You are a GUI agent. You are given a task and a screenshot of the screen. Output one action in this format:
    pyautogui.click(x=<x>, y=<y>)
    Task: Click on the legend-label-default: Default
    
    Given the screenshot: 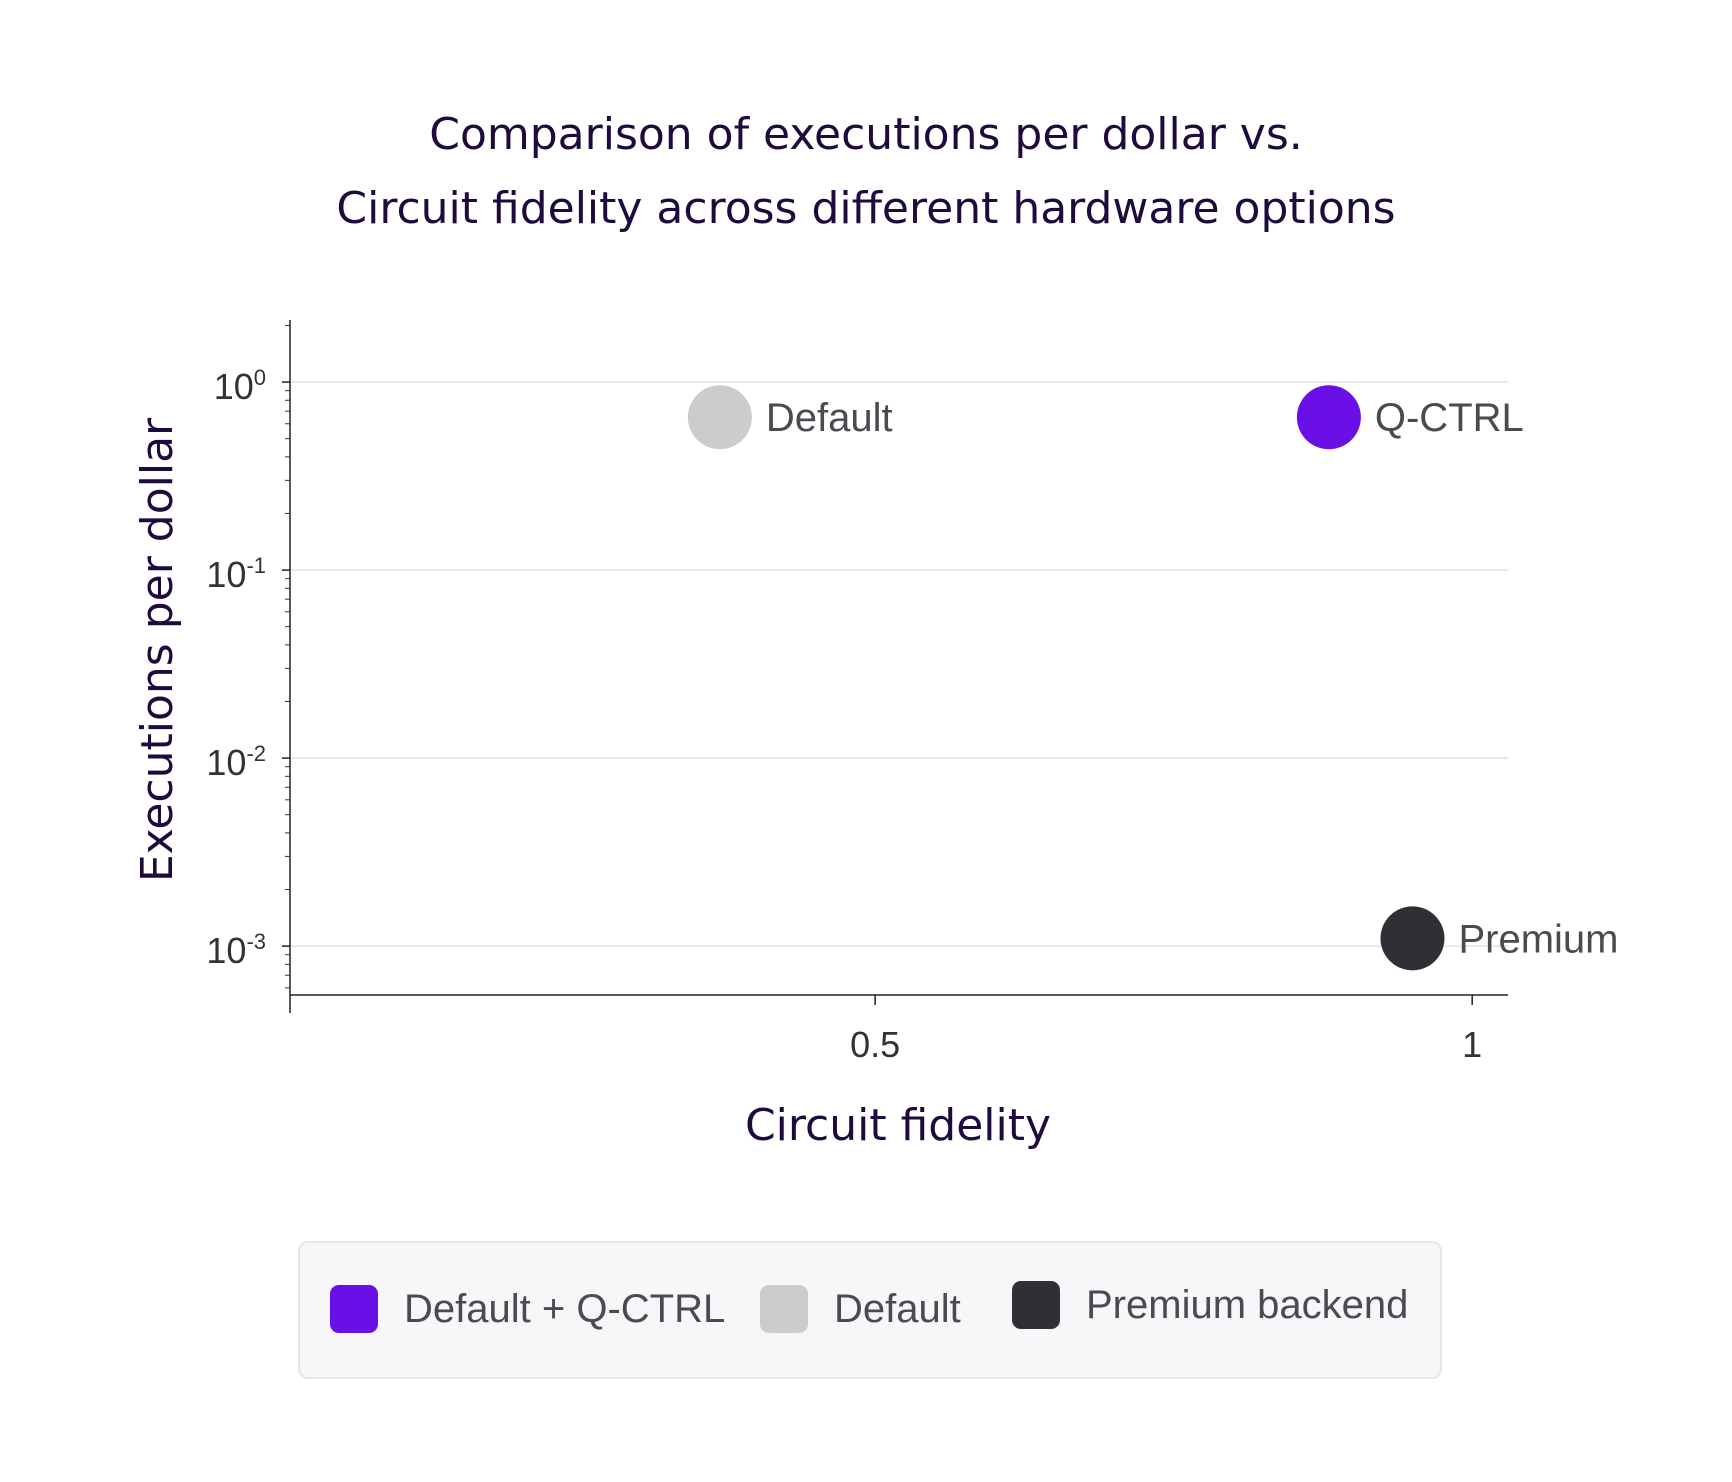 What is the action you would take?
    pyautogui.click(x=897, y=1308)
    